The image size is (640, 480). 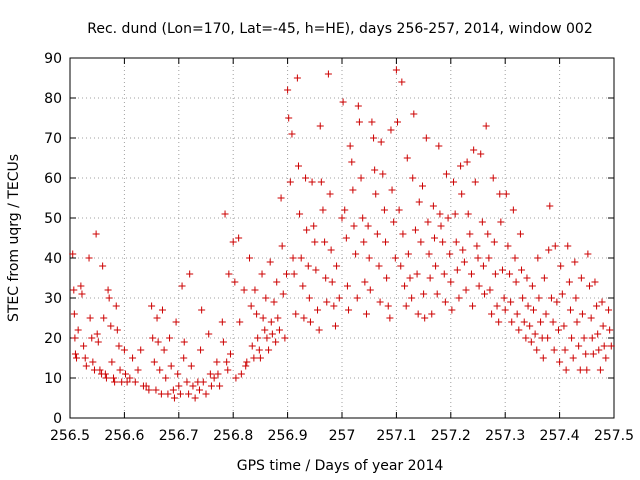 I want to click on x-tick-label: 256.5, so click(x=70, y=436).